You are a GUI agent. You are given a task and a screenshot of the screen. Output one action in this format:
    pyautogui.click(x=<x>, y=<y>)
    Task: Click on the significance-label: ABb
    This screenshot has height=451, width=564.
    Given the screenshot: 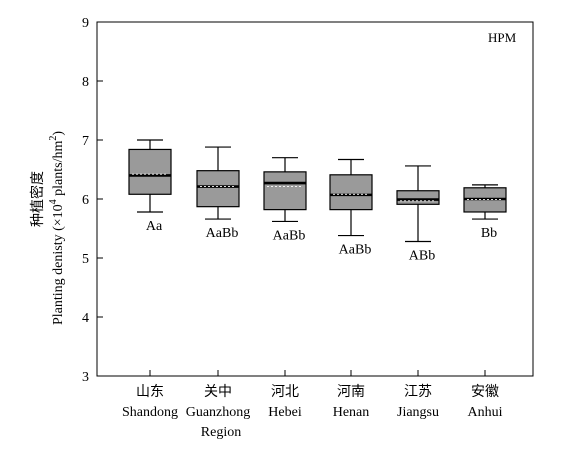 What is the action you would take?
    pyautogui.click(x=422, y=255)
    